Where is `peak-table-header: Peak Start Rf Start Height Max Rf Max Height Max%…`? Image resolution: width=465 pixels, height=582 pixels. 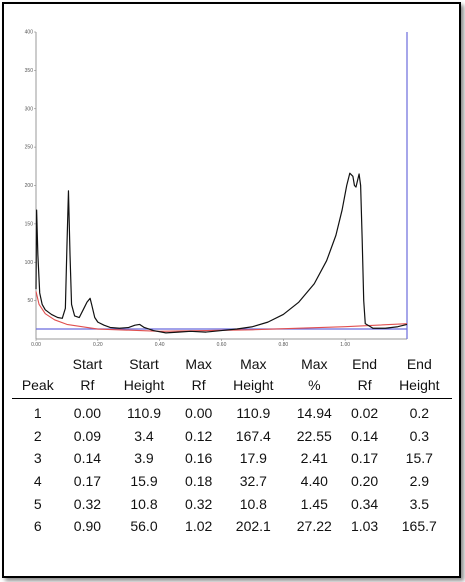 peak-table-header: Peak Start Rf Start Height Max Rf Max Height Max%… is located at coordinates (232, 376).